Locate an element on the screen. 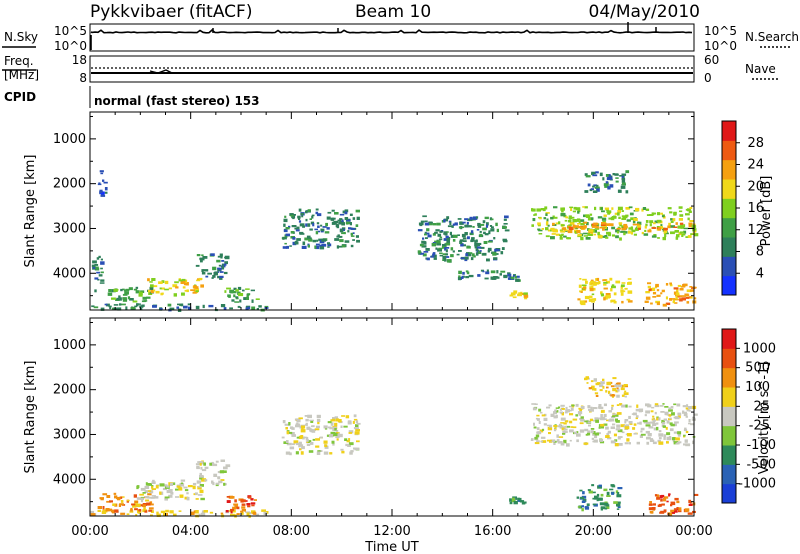  nsky-trace is located at coordinates (391, 31).